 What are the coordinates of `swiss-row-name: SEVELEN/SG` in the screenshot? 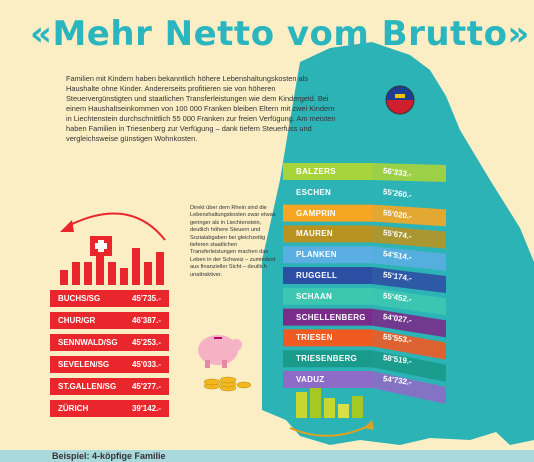 It's located at (84, 364).